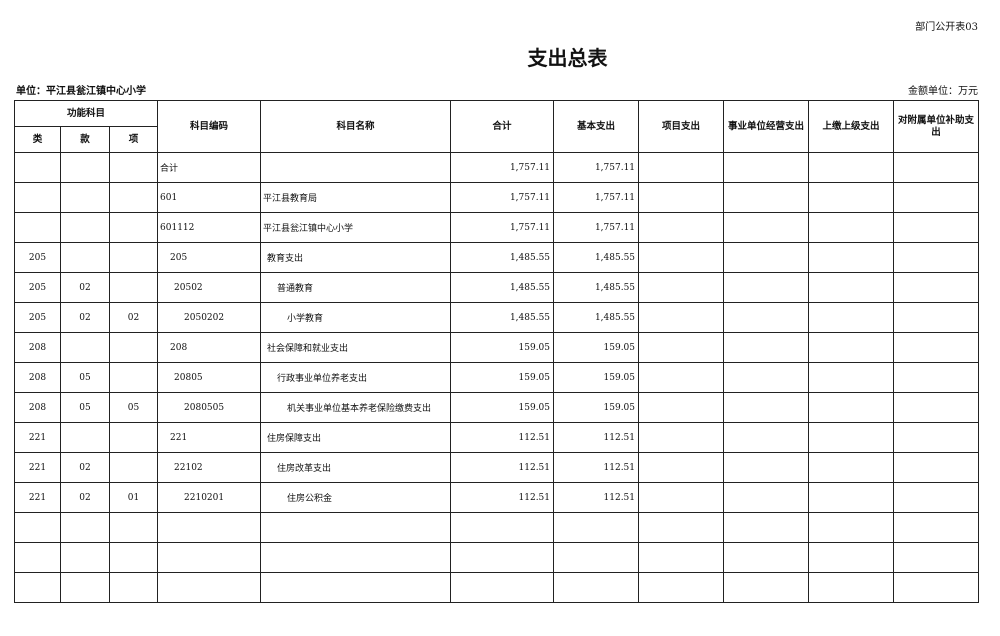 This screenshot has height=636, width=1000. Describe the element at coordinates (681, 126) in the screenshot. I see `header-project: 项目支出` at that location.